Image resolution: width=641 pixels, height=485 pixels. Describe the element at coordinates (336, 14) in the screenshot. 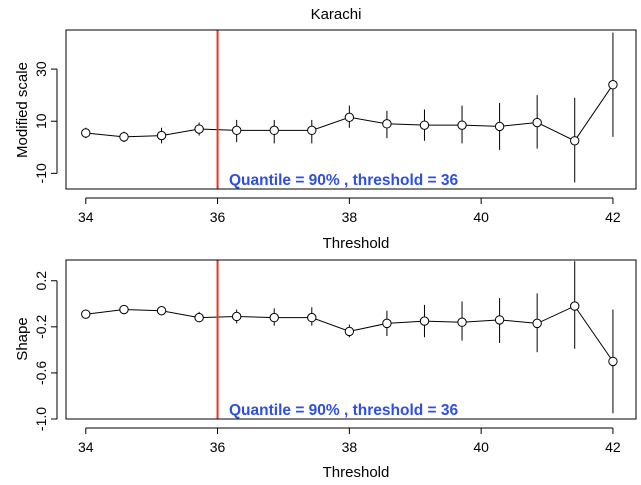

I see `chart-title: Karachi` at that location.